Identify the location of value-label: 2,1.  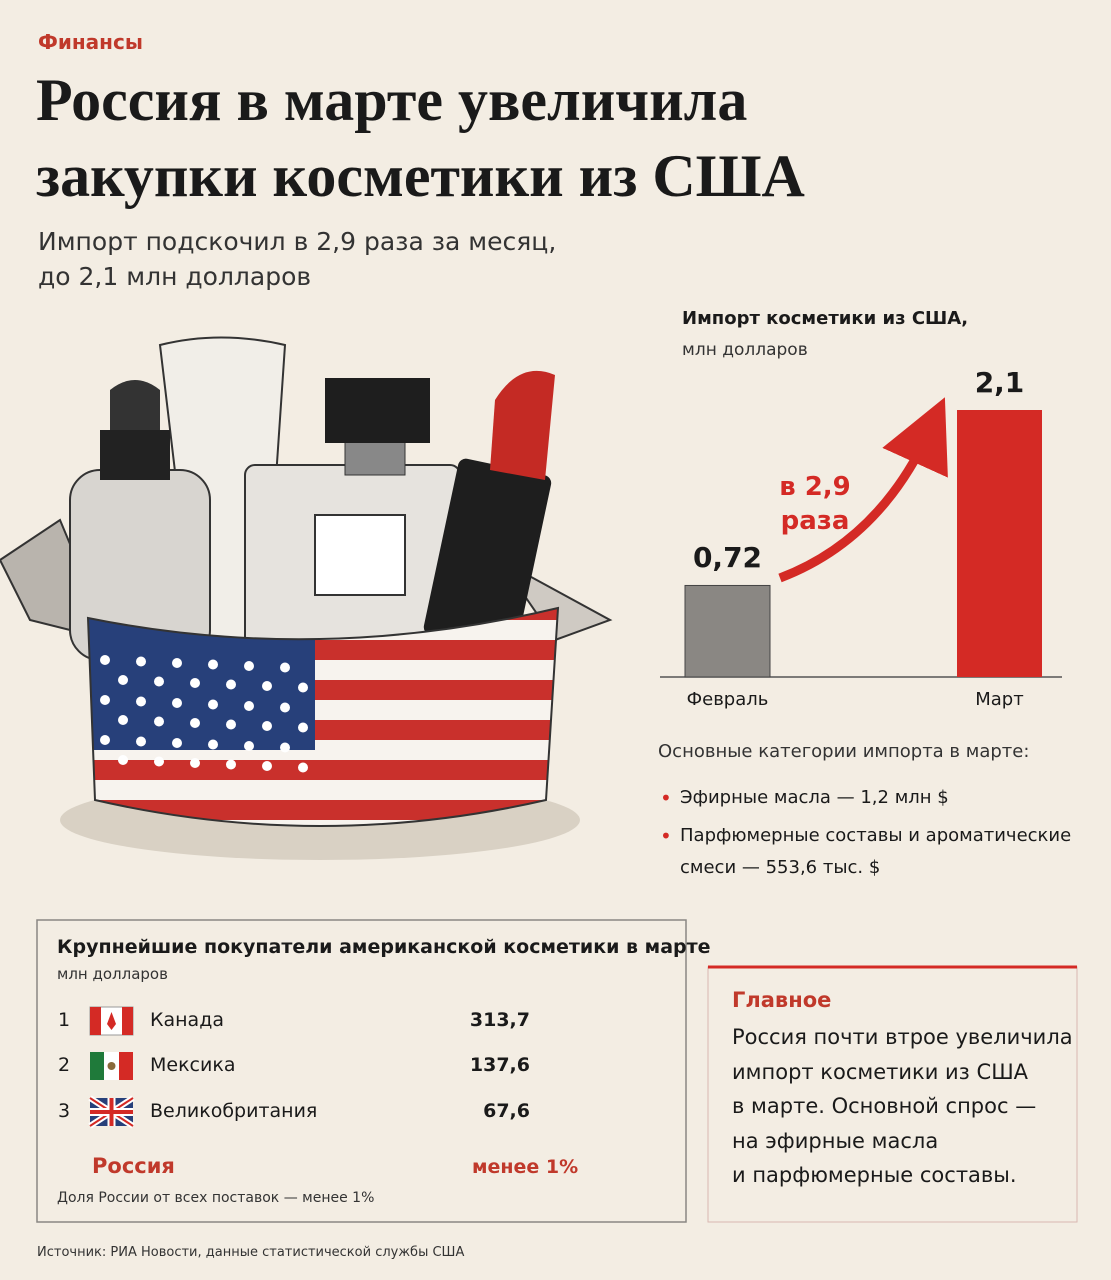
(999, 382).